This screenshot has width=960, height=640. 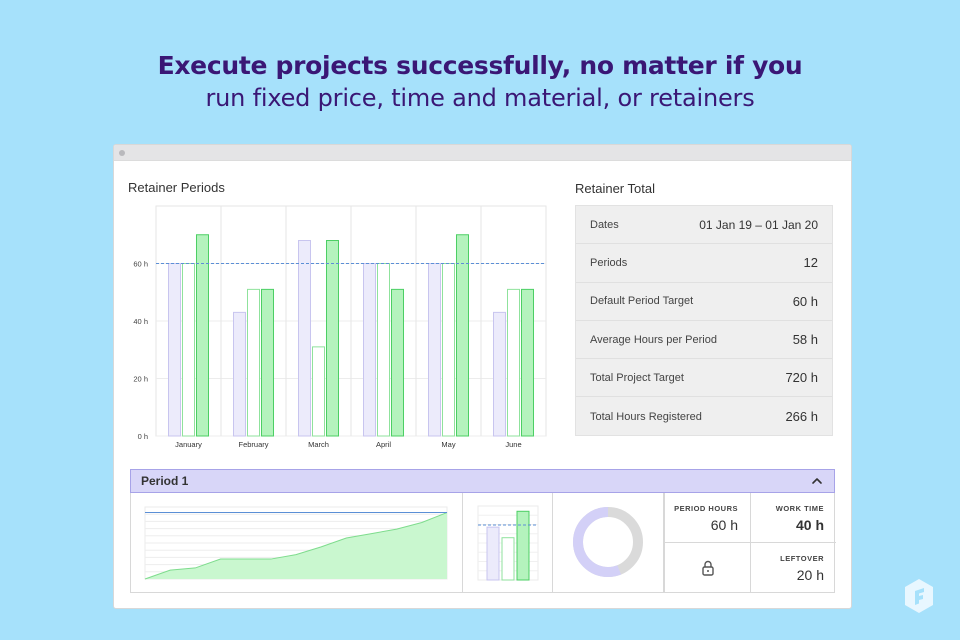 What do you see at coordinates (637, 377) in the screenshot?
I see `total-label: Total Project Target` at bounding box center [637, 377].